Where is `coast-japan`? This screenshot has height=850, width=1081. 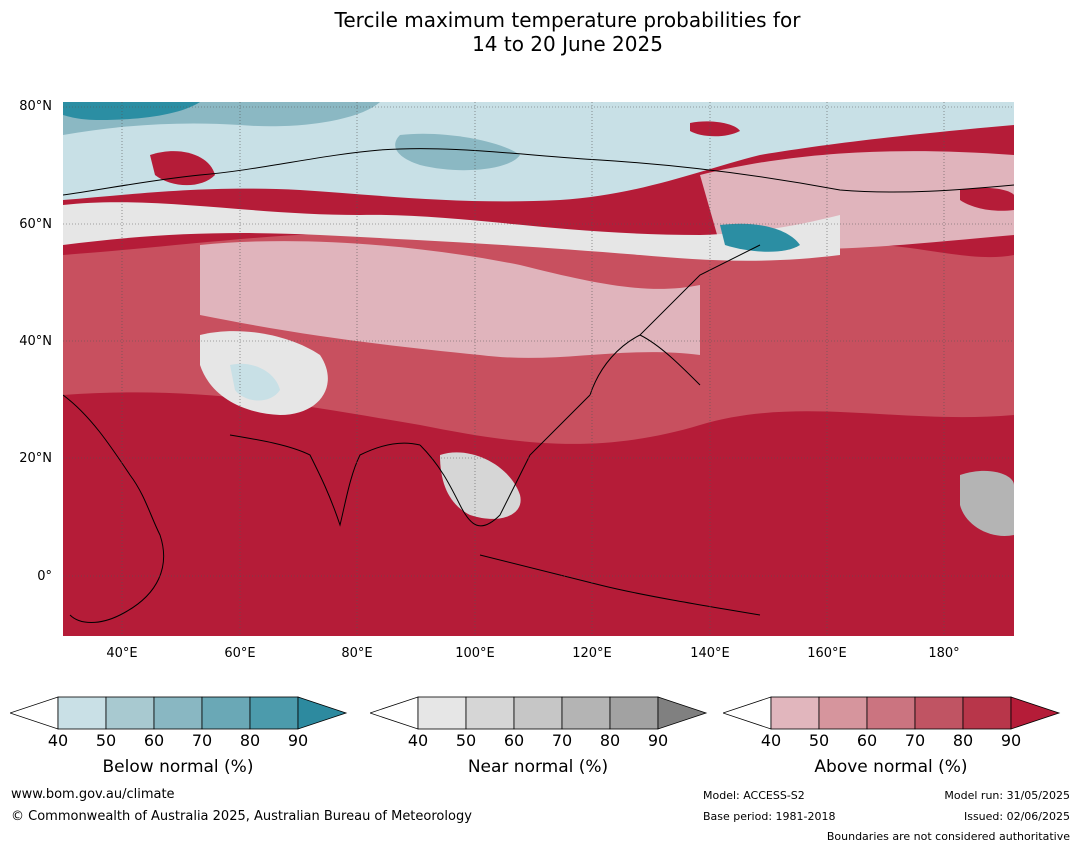
coast-japan is located at coordinates (670, 360).